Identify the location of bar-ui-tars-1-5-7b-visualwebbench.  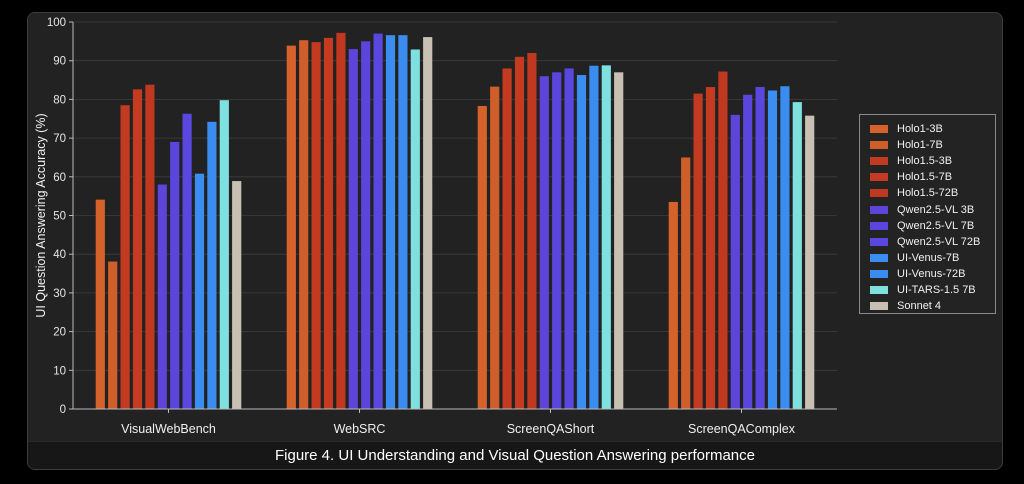
(224, 254).